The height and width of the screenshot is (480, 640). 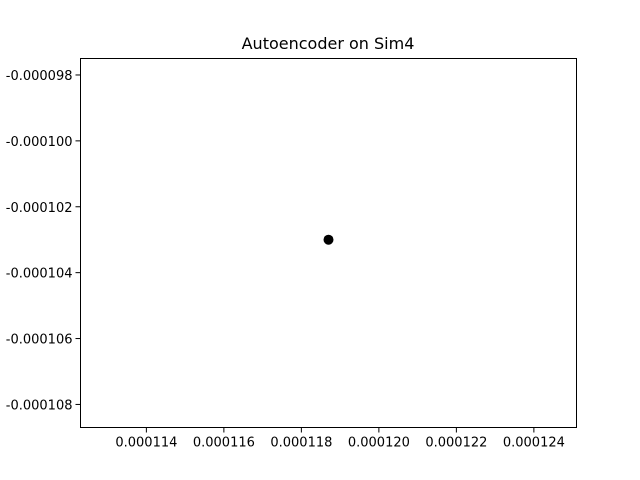 I want to click on y-tick-label: -0.000100, so click(x=39, y=142).